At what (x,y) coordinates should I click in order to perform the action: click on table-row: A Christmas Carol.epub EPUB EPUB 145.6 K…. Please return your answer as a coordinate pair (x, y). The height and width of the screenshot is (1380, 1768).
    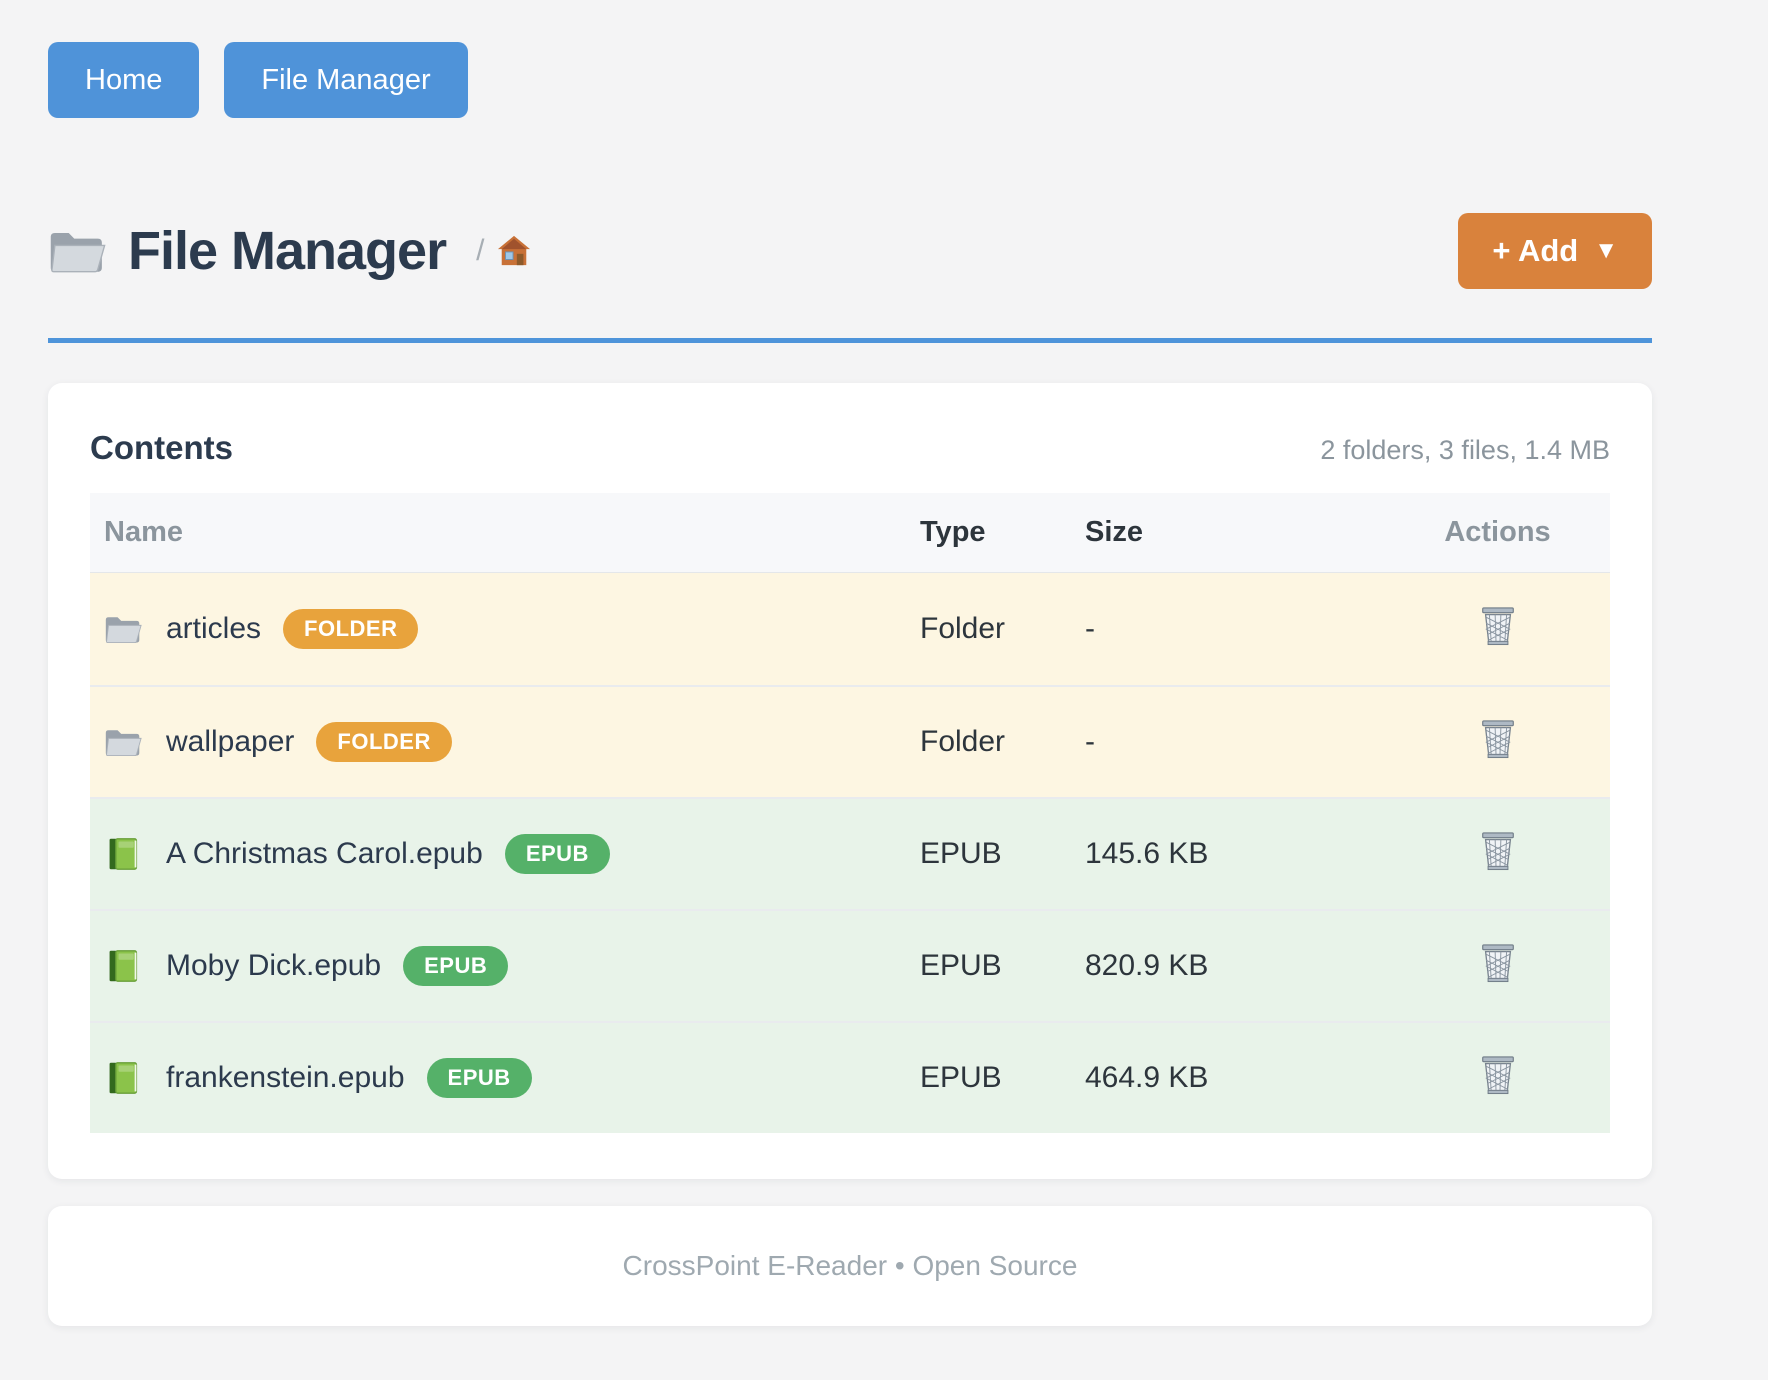
    Looking at the image, I should click on (850, 853).